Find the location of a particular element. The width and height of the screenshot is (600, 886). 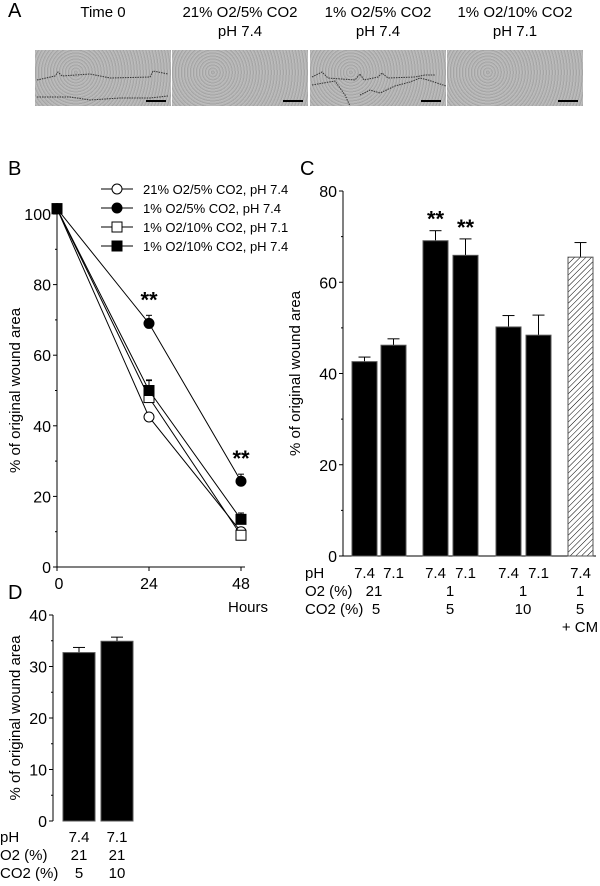

title-line: Time 0 is located at coordinates (103, 12).